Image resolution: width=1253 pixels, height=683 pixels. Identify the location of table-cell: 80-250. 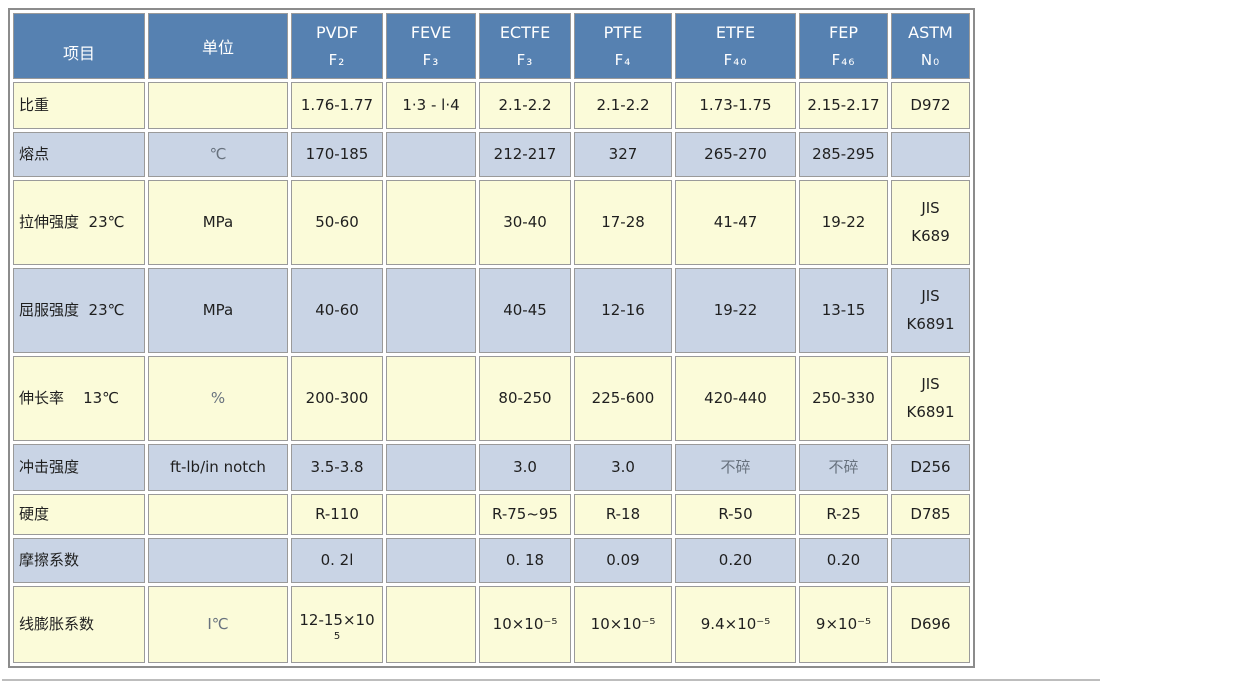
(525, 398).